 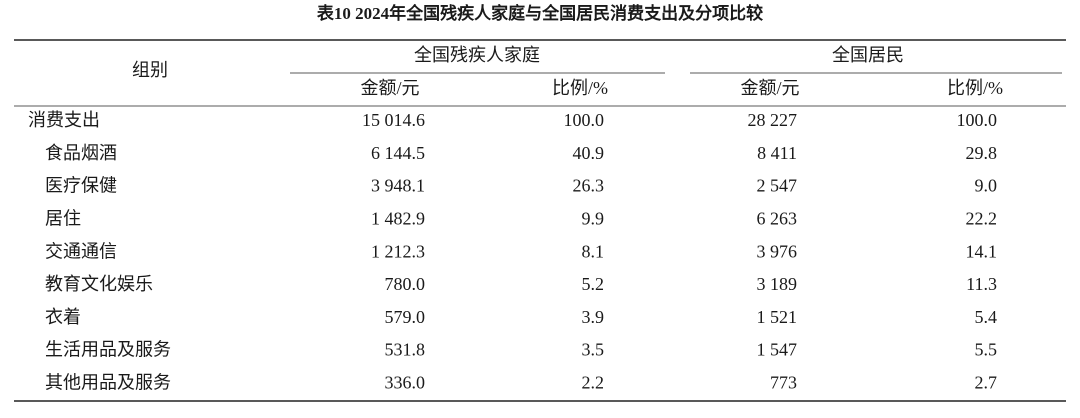 I want to click on cell-value: 6 144.5, so click(x=398, y=153).